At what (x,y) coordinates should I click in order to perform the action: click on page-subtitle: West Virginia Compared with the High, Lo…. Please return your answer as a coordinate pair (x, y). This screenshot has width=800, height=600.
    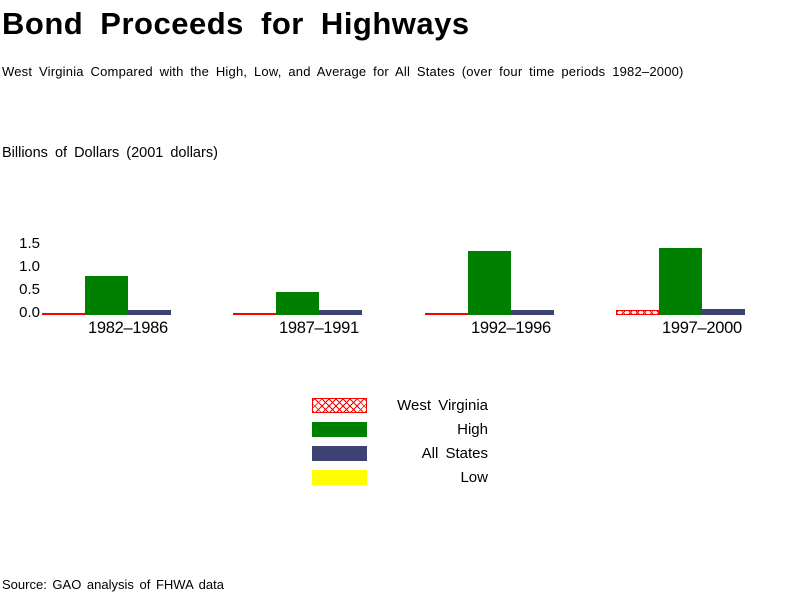
    Looking at the image, I should click on (343, 71).